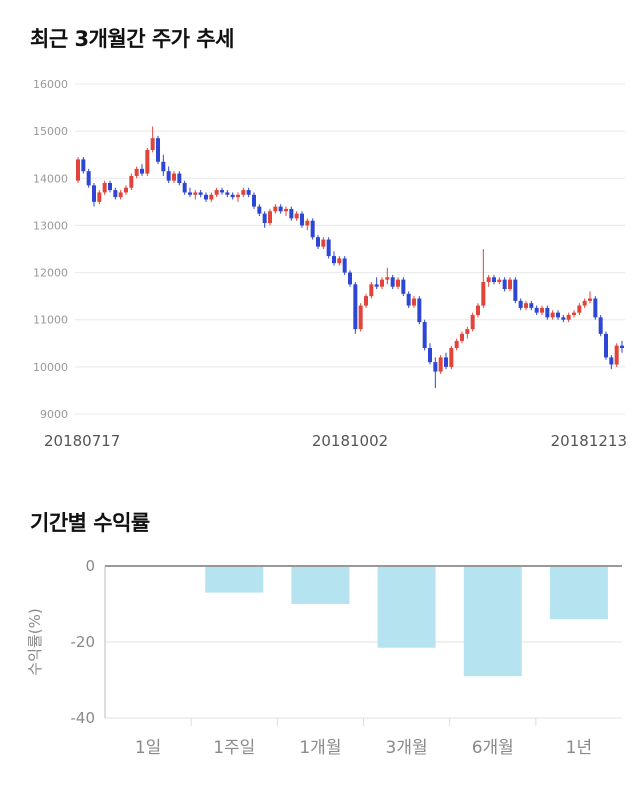 This screenshot has width=640, height=810. What do you see at coordinates (50, 273) in the screenshot?
I see `svg-text: 12000` at bounding box center [50, 273].